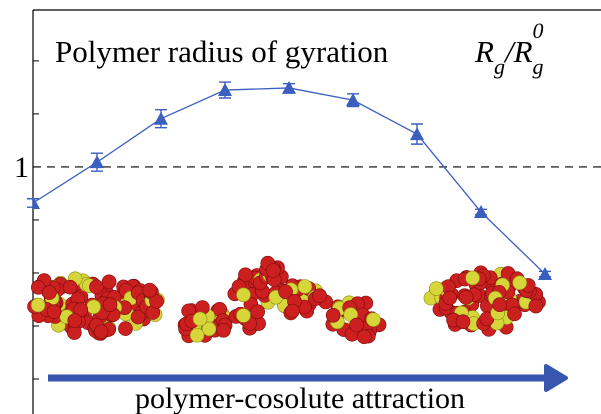  Describe the element at coordinates (538, 30) in the screenshot. I see `label-part: 0` at that location.